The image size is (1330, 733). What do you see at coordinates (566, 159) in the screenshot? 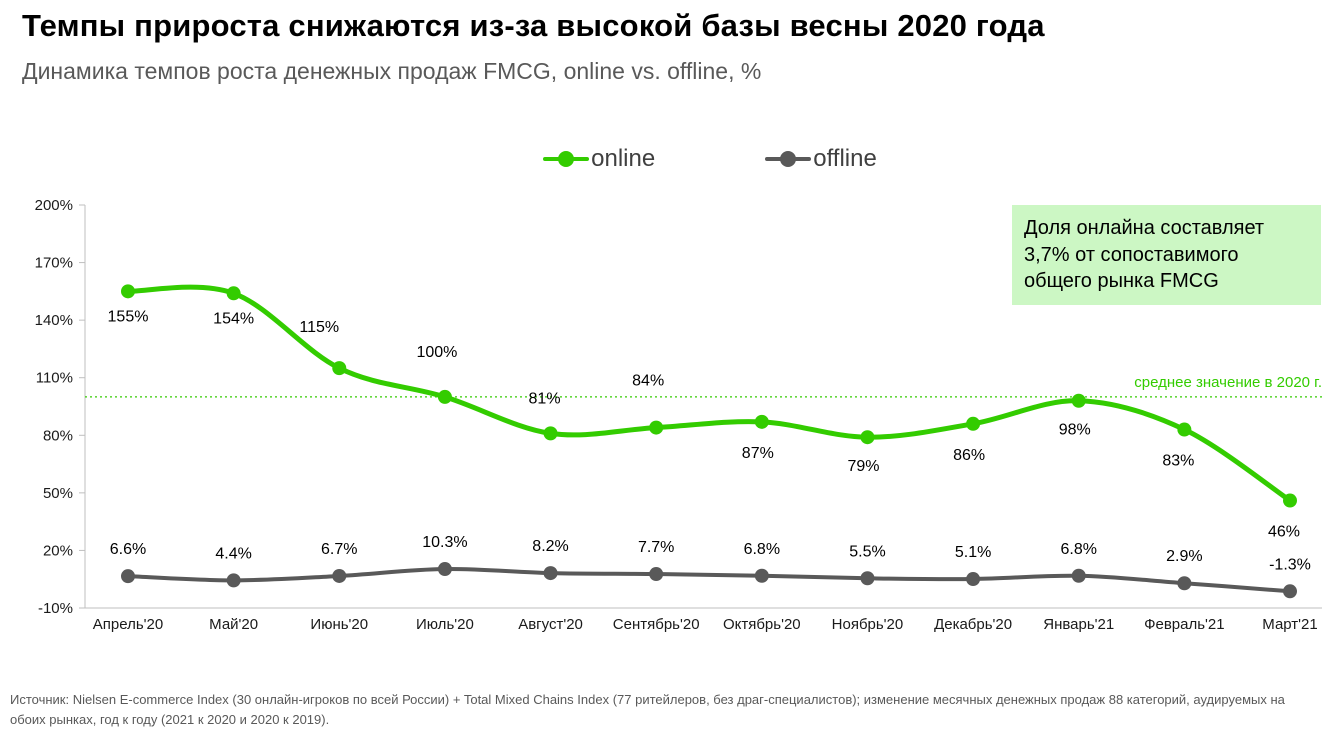
I see `online-series-marker-icon` at bounding box center [566, 159].